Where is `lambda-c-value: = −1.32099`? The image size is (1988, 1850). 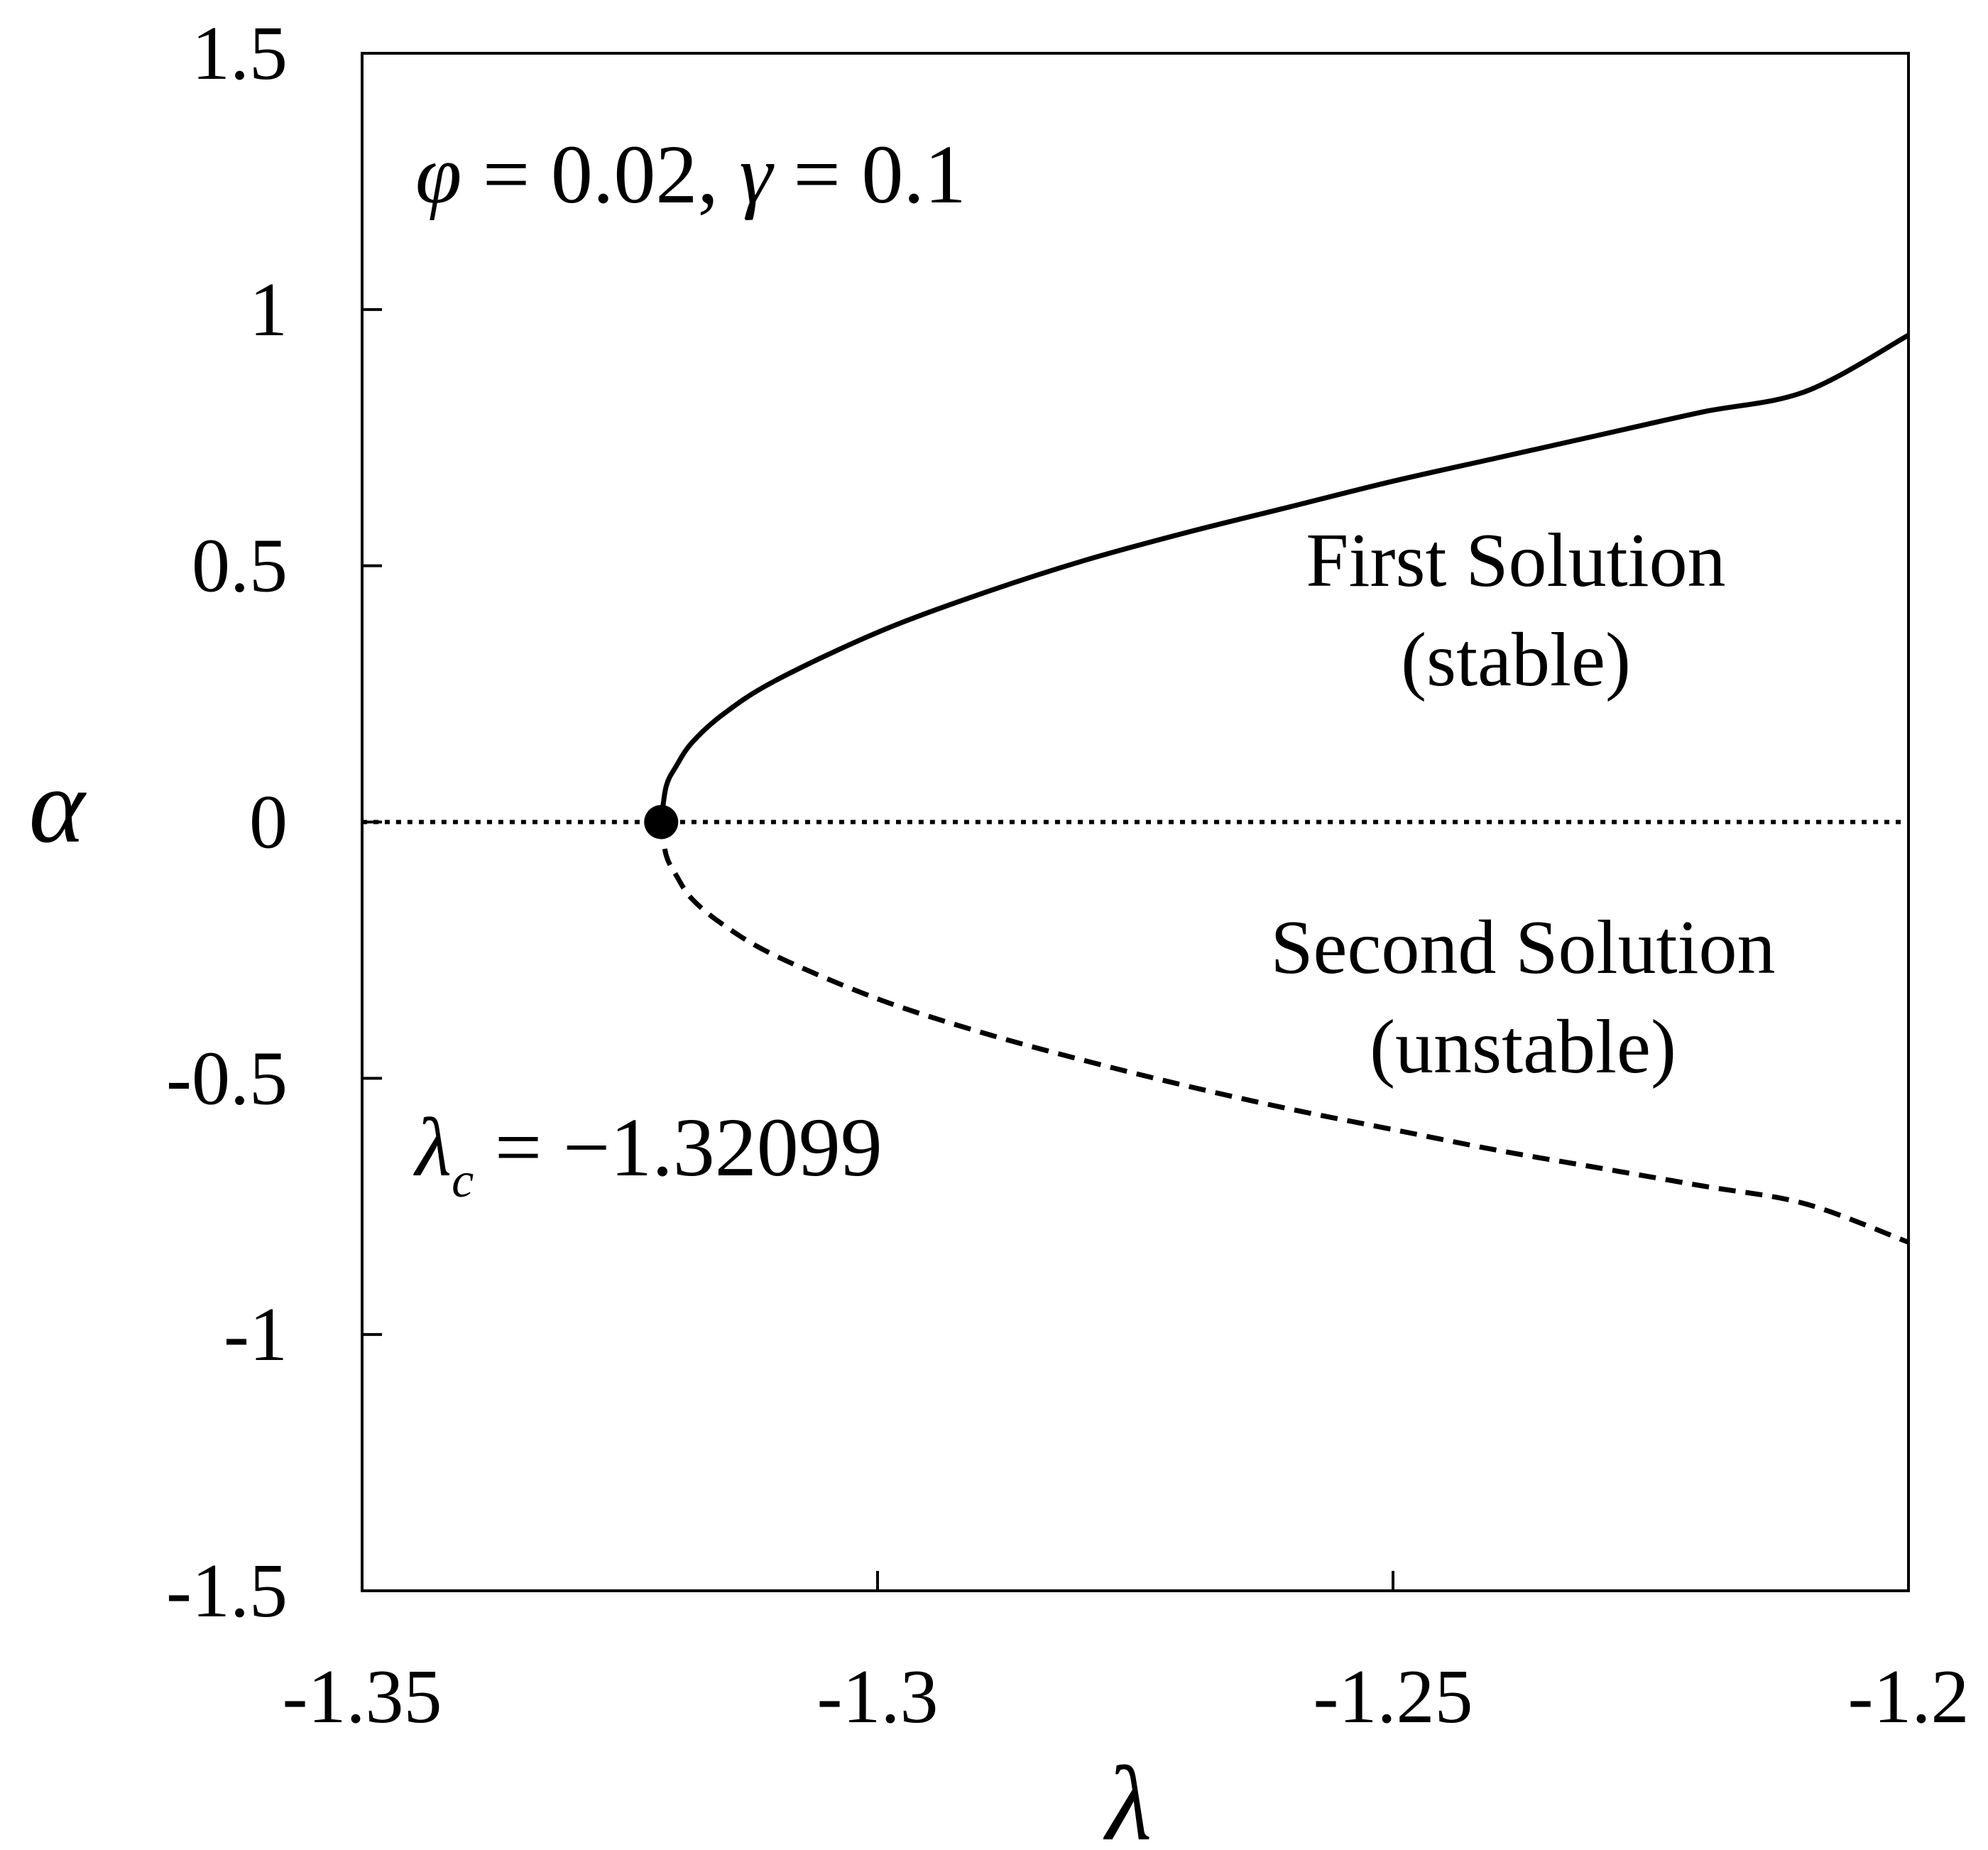 lambda-c-value: = −1.32099 is located at coordinates (678, 1147).